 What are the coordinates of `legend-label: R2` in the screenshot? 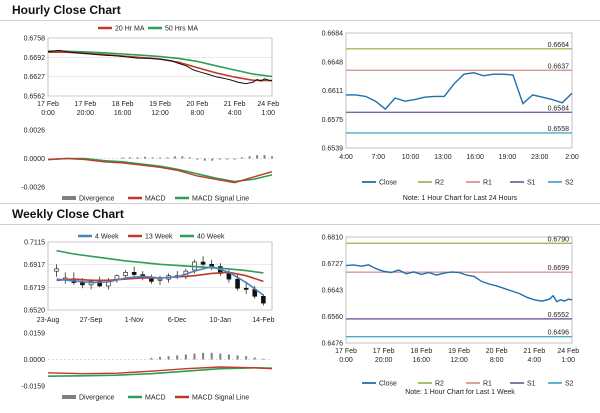 It's located at (439, 183).